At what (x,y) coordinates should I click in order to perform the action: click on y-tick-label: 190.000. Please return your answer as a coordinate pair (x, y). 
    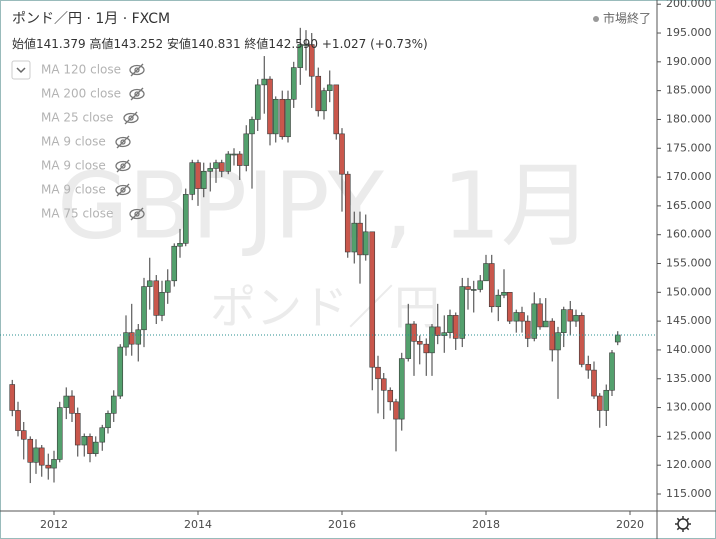
    Looking at the image, I should click on (689, 61).